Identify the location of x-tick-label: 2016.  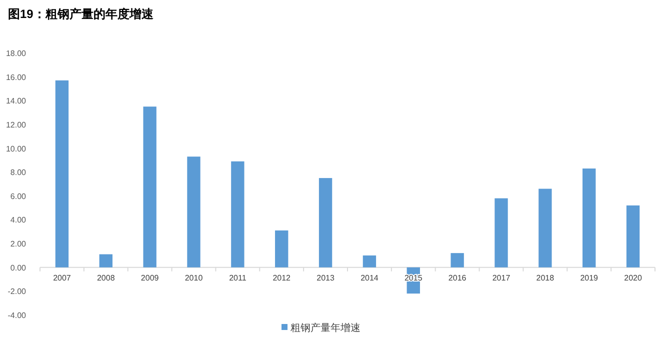
(457, 277).